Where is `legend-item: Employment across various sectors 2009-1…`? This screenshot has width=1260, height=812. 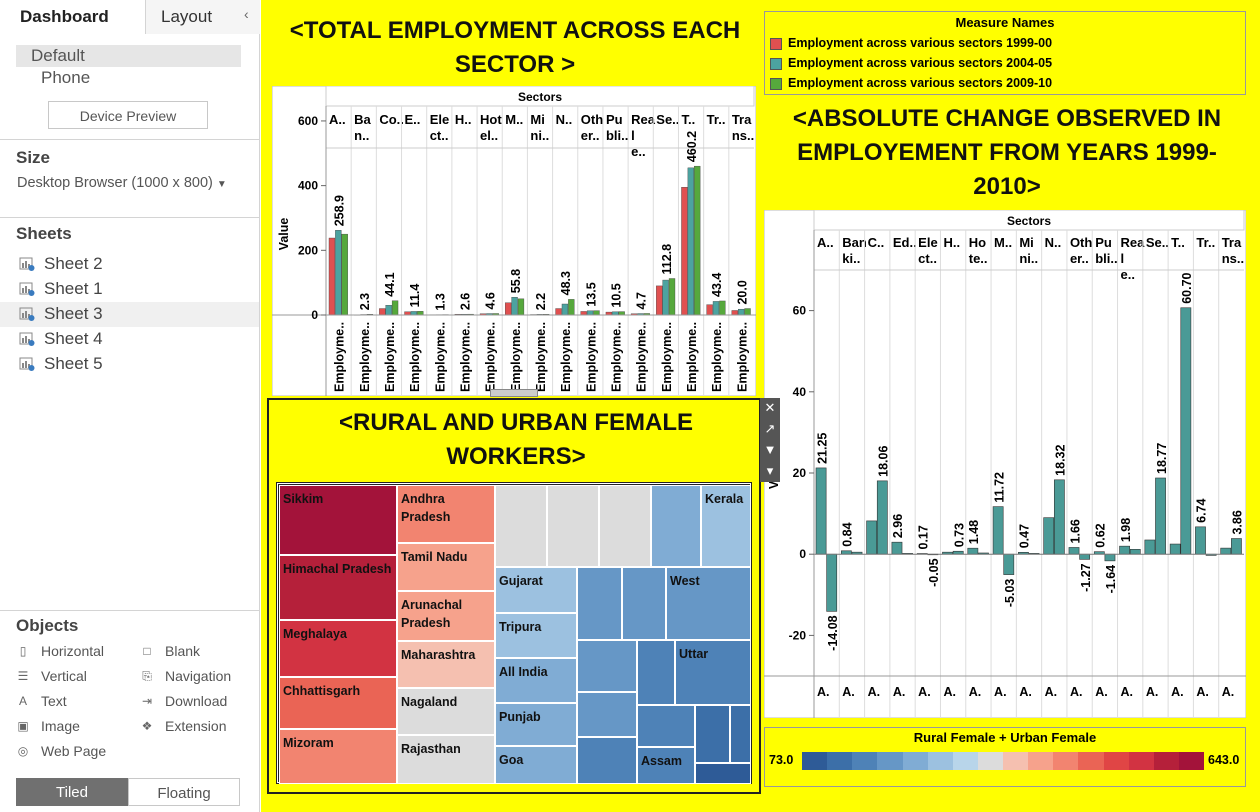 legend-item: Employment across various sectors 2009-1… is located at coordinates (911, 83).